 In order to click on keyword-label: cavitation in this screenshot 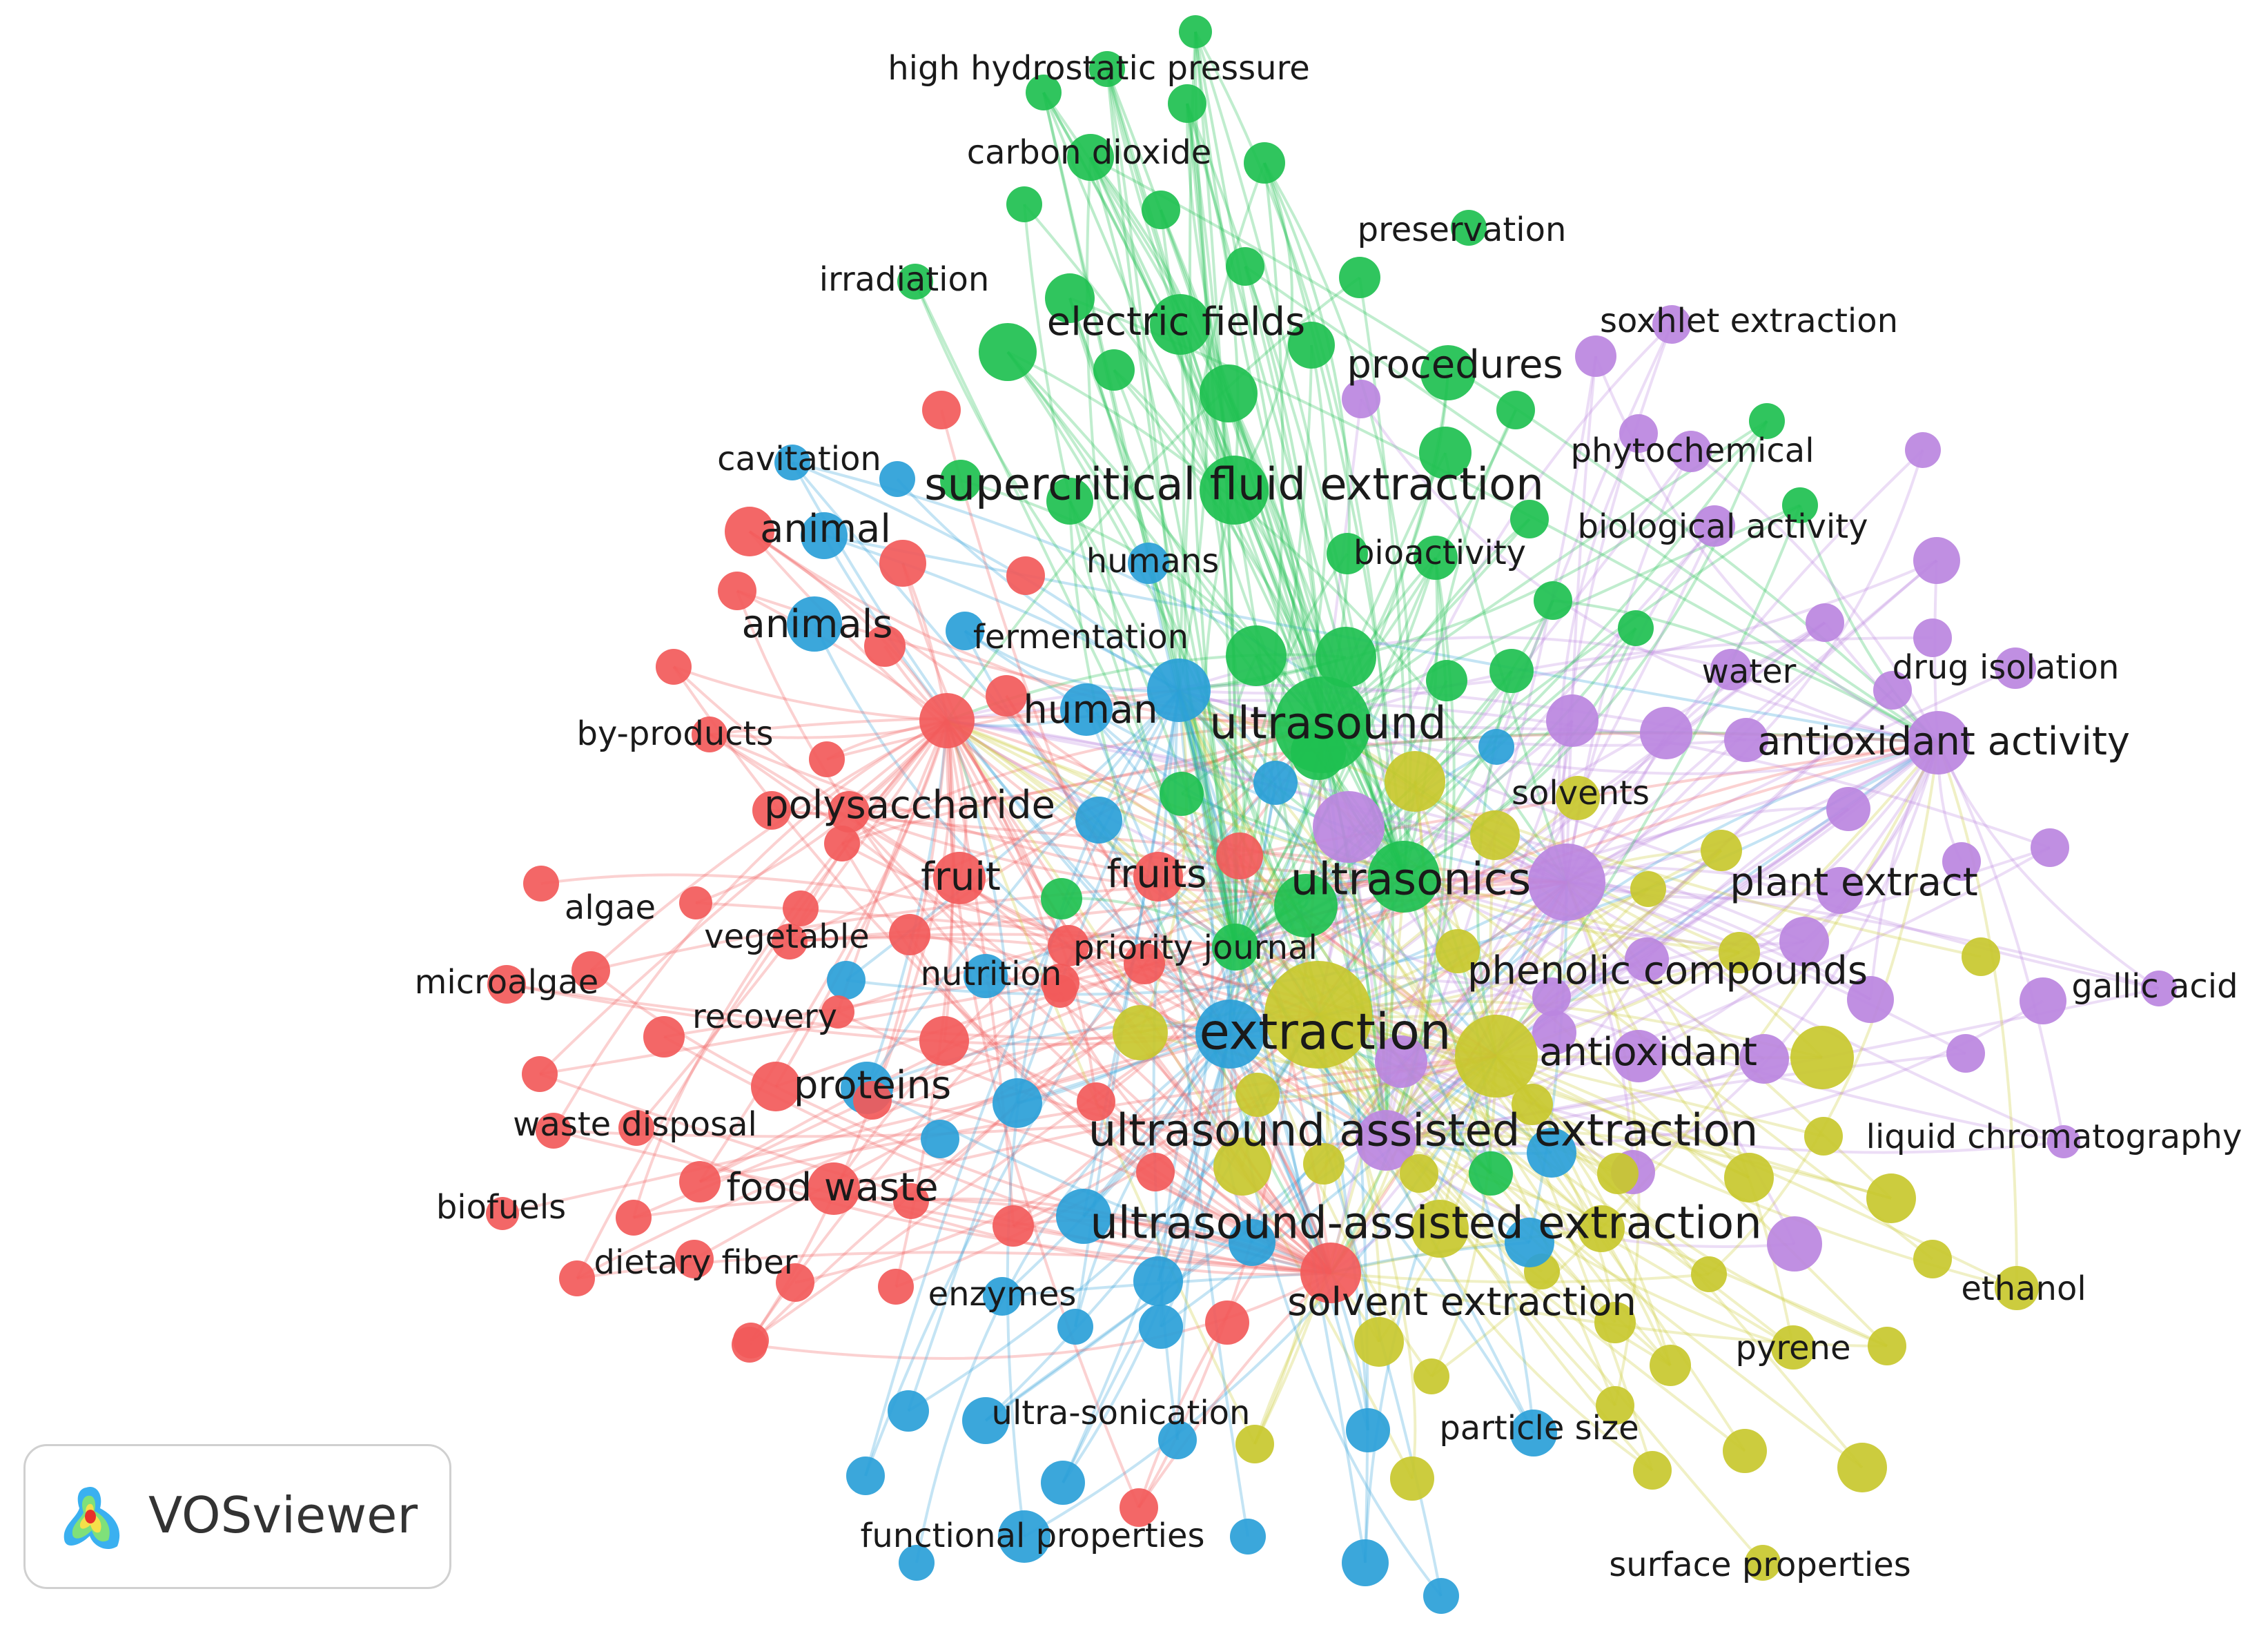, I will do `click(799, 459)`.